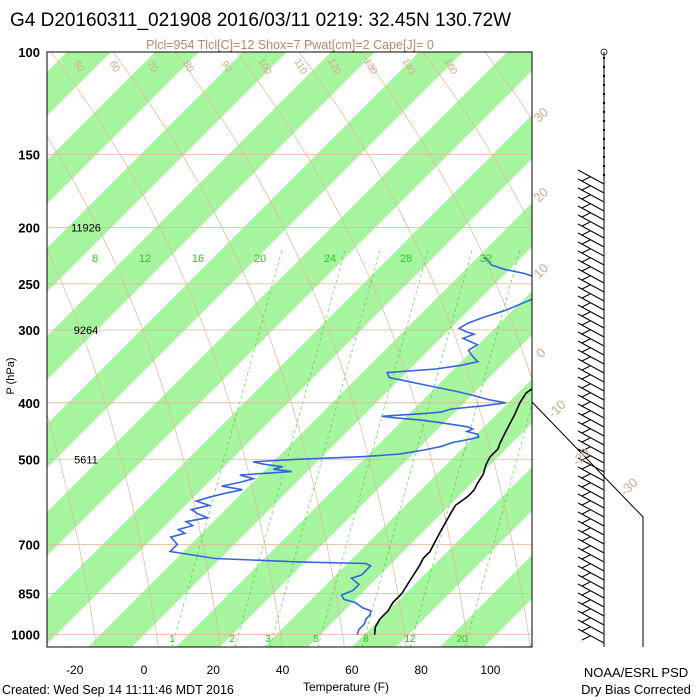 This screenshot has width=700, height=700. I want to click on mixing-ratio-label-bottom: 2, so click(232, 639).